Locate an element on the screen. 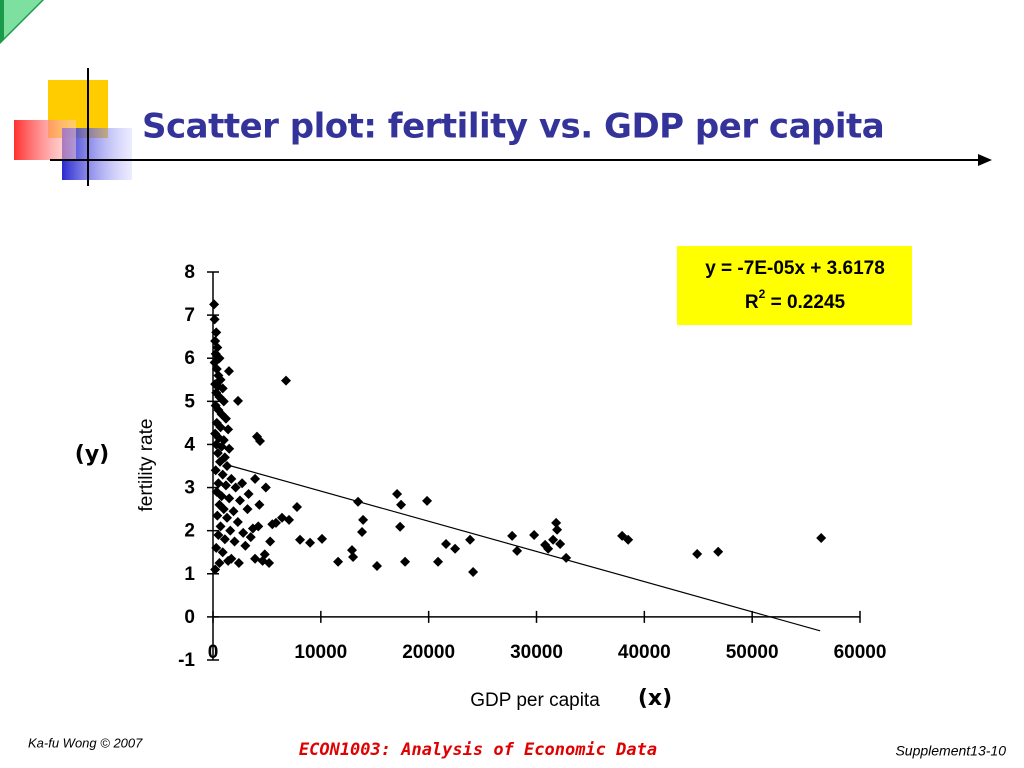 The width and height of the screenshot is (1024, 768). x-tick-label: 30000 is located at coordinates (536, 652).